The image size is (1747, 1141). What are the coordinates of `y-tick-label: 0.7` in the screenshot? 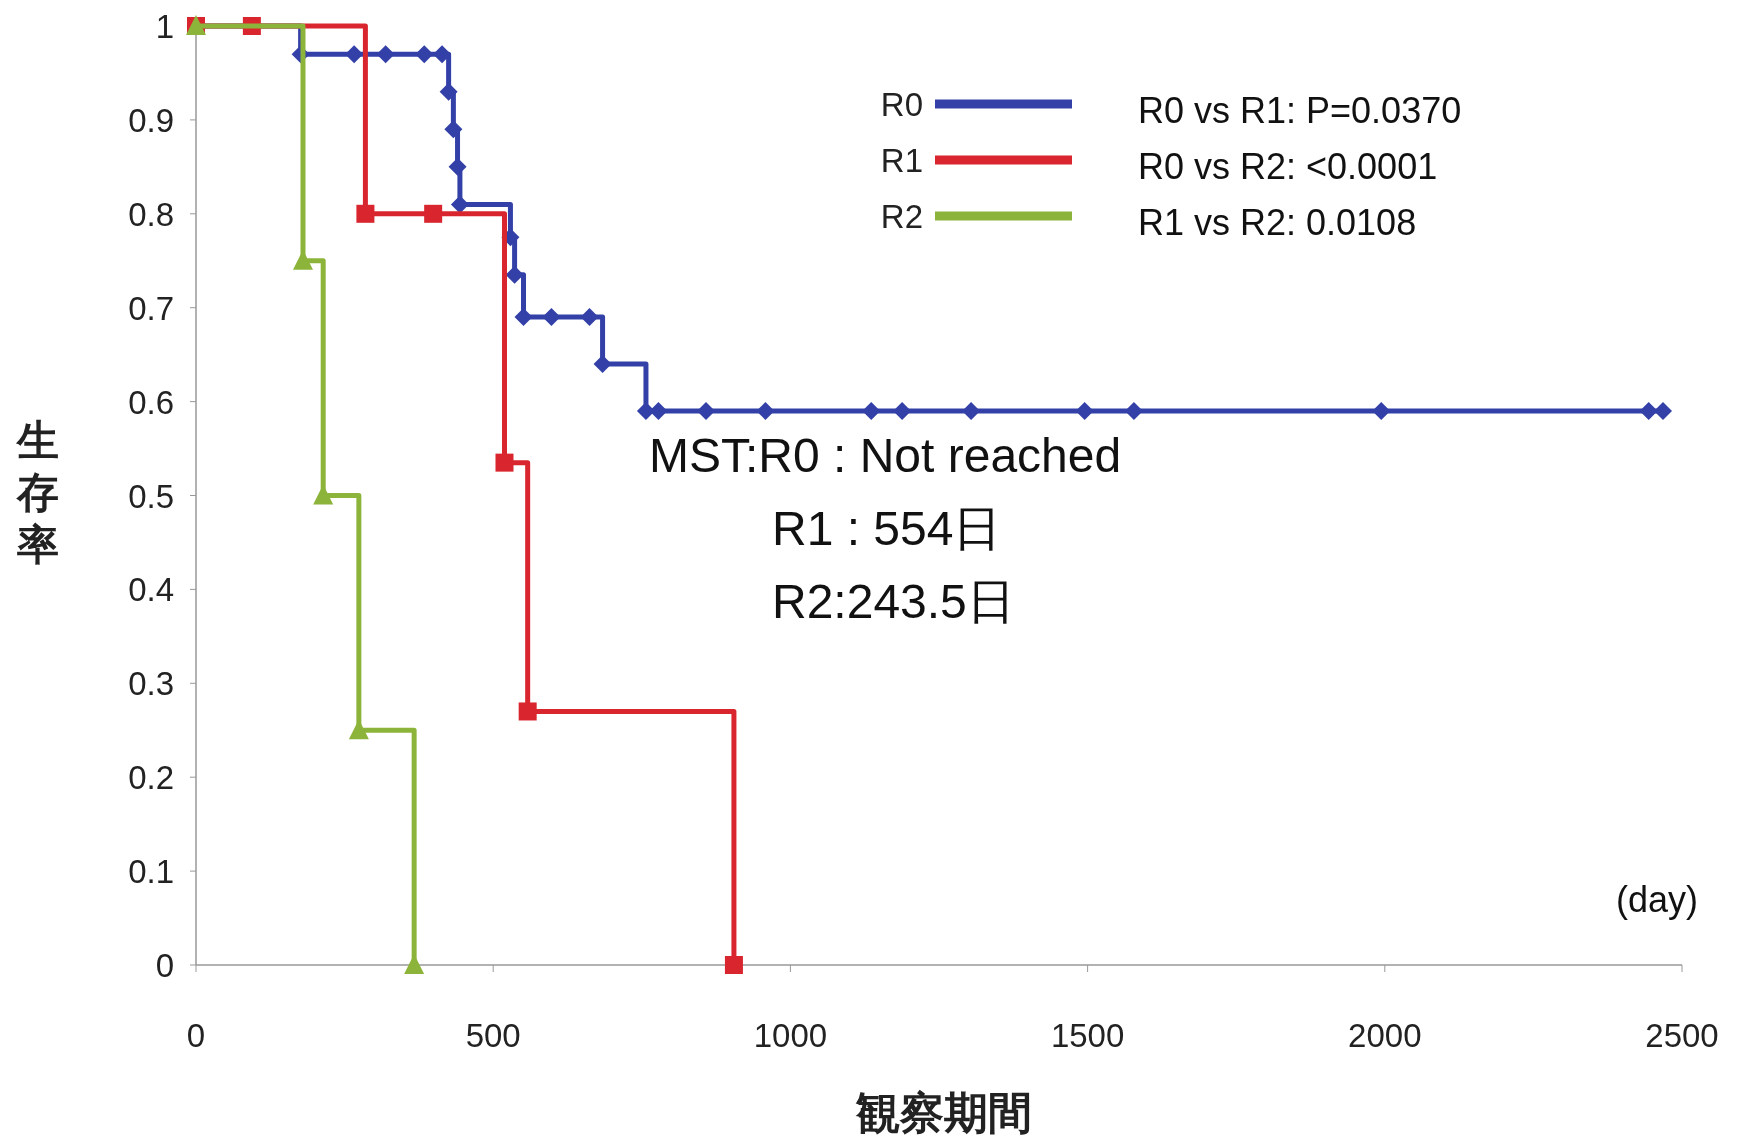 It's located at (151, 308).